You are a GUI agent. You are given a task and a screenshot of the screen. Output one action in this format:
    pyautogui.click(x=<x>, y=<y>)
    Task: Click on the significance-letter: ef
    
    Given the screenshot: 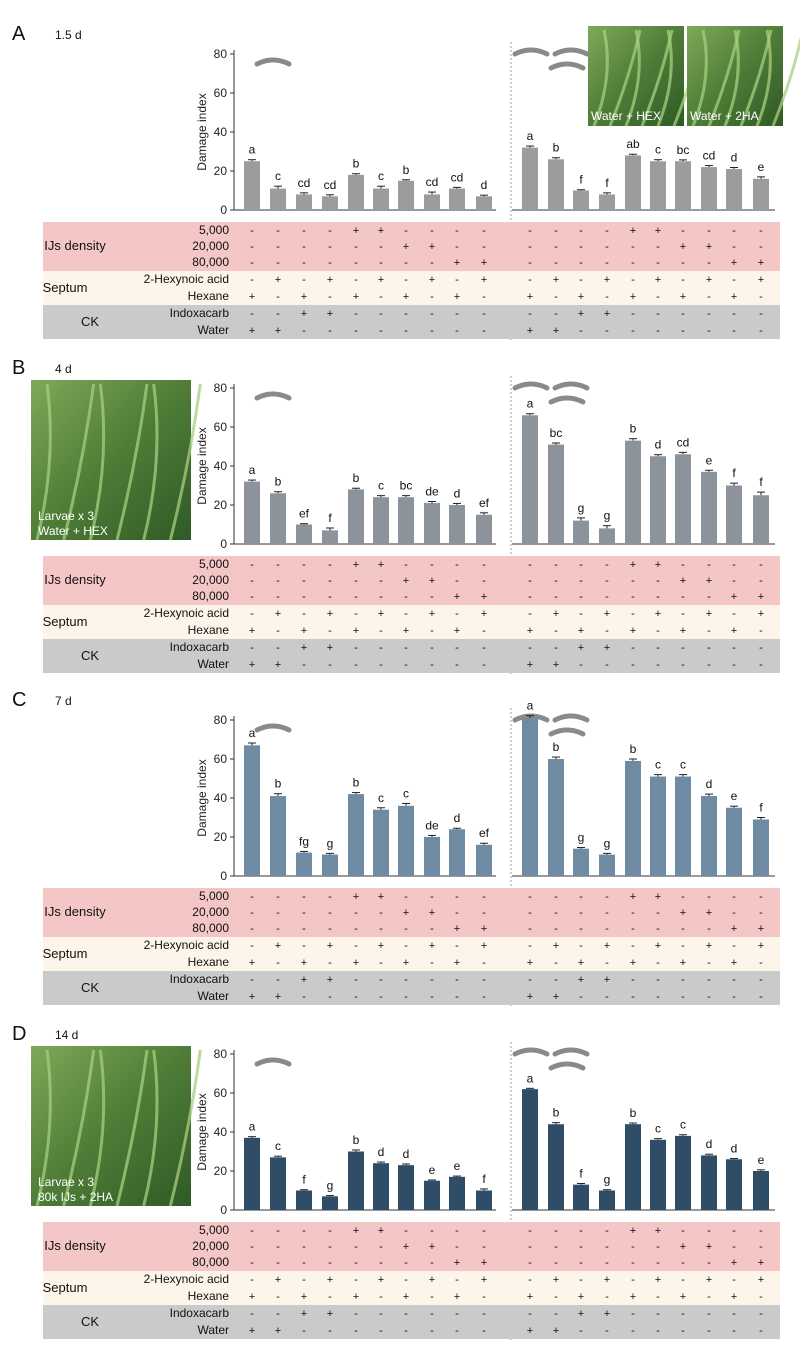 What is the action you would take?
    pyautogui.click(x=484, y=833)
    